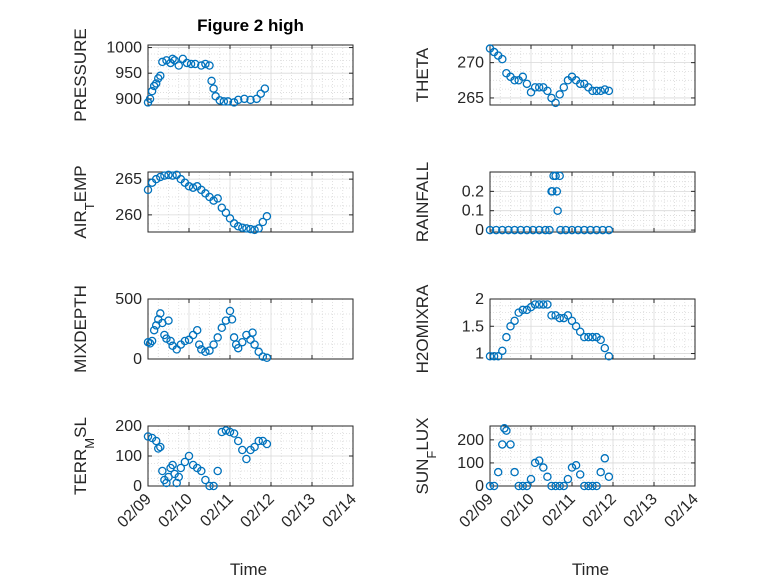 The width and height of the screenshot is (778, 583). I want to click on y-tick-label: 270, so click(470, 63).